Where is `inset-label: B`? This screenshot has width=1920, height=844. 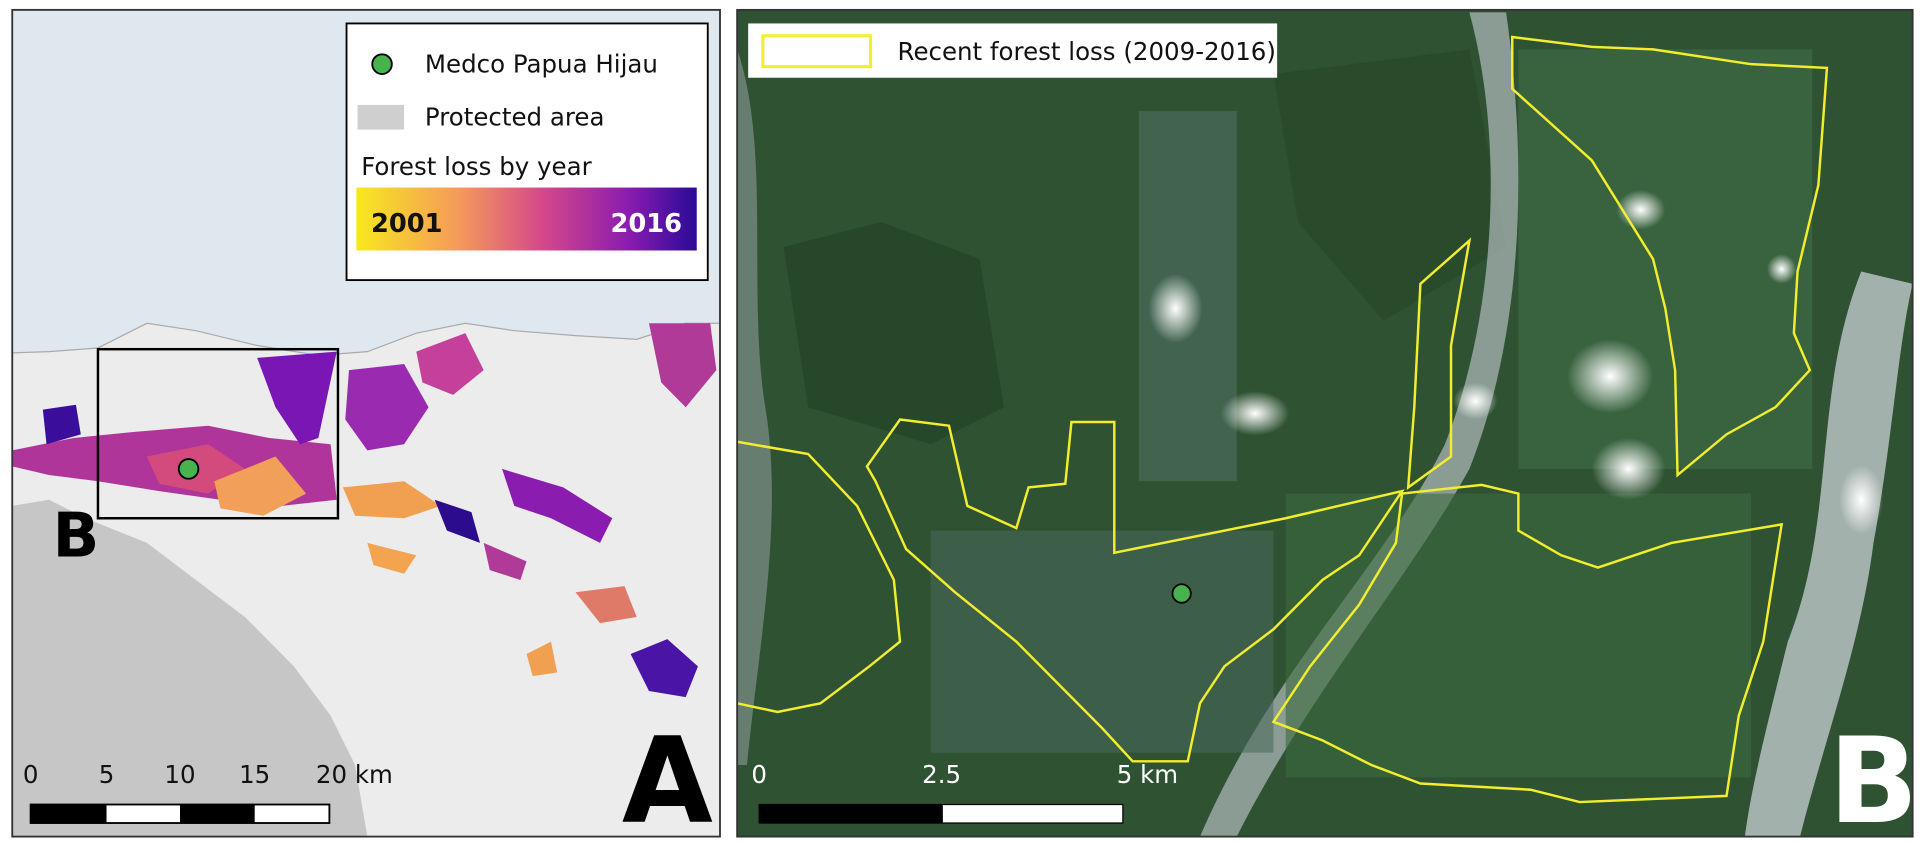 inset-label: B is located at coordinates (76, 535).